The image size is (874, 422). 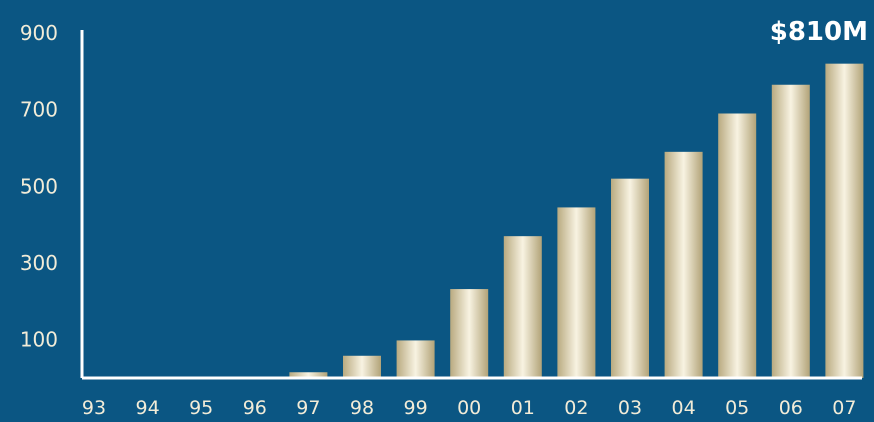 I want to click on x-tick-label-97: 97, so click(x=308, y=408).